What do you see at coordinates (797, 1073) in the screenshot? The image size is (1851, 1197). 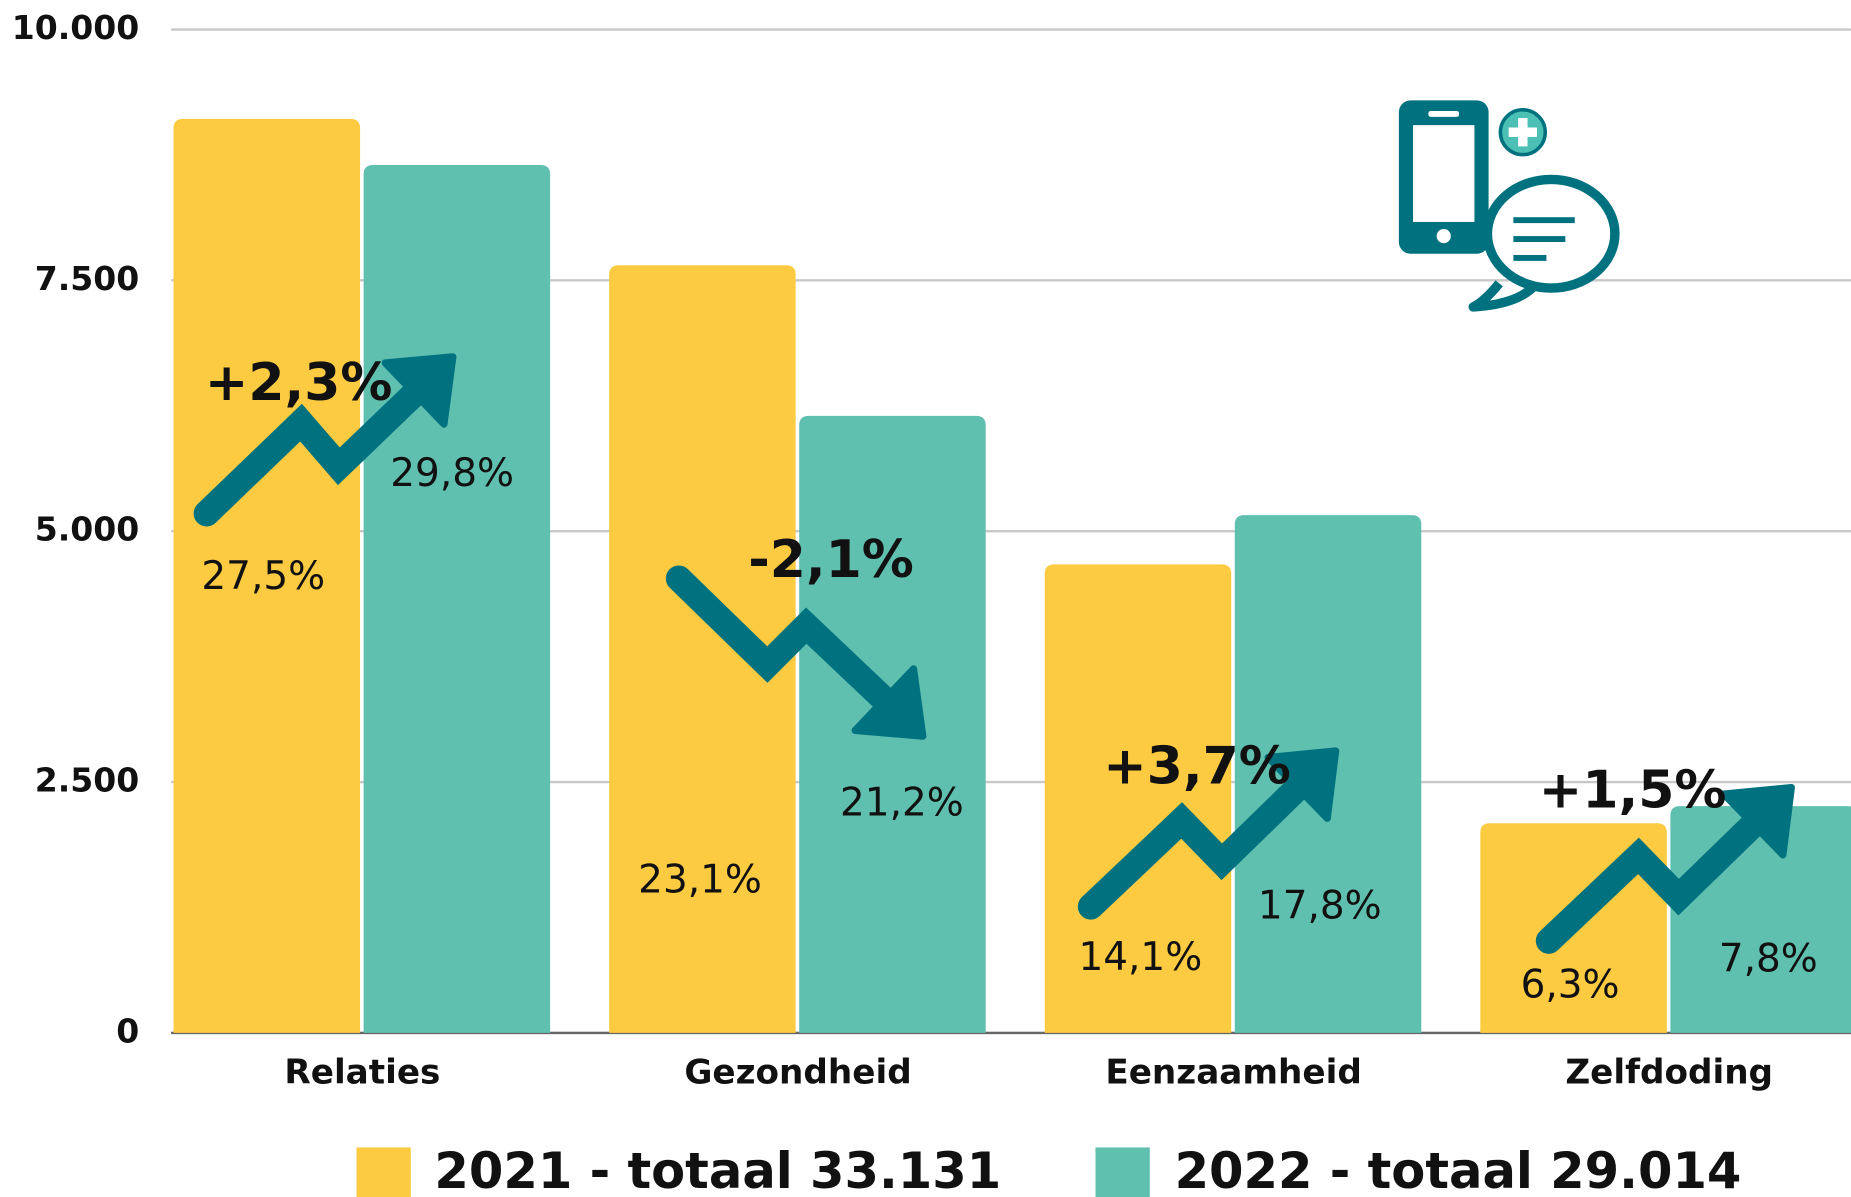 I see `x-tick-label: Gezondheid` at bounding box center [797, 1073].